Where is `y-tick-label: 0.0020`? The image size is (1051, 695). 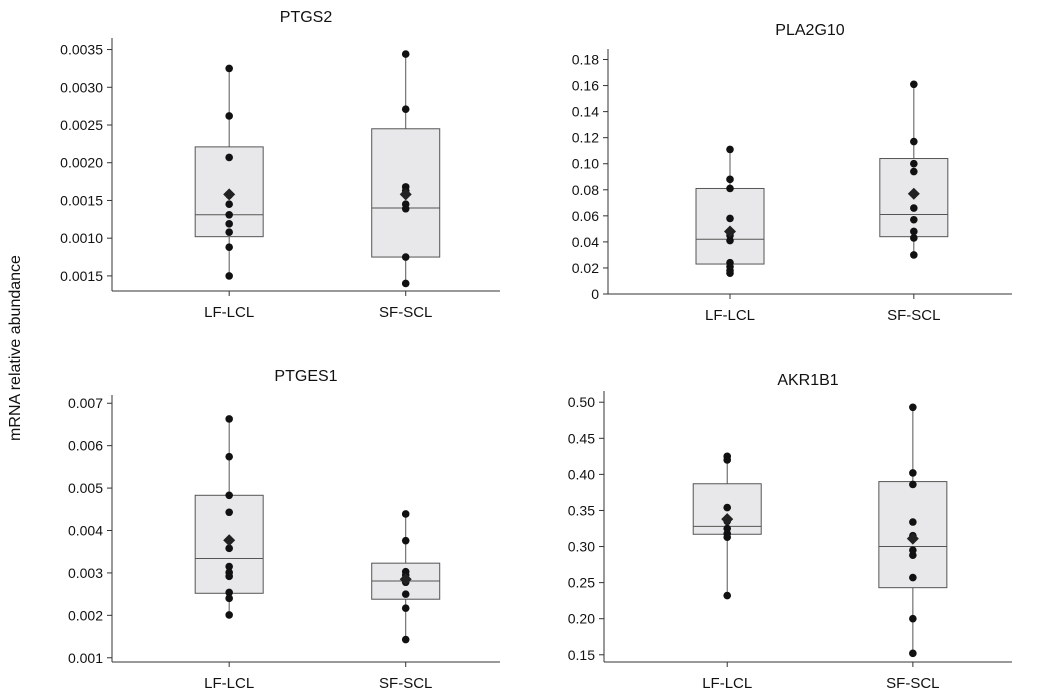 y-tick-label: 0.0020 is located at coordinates (81, 163).